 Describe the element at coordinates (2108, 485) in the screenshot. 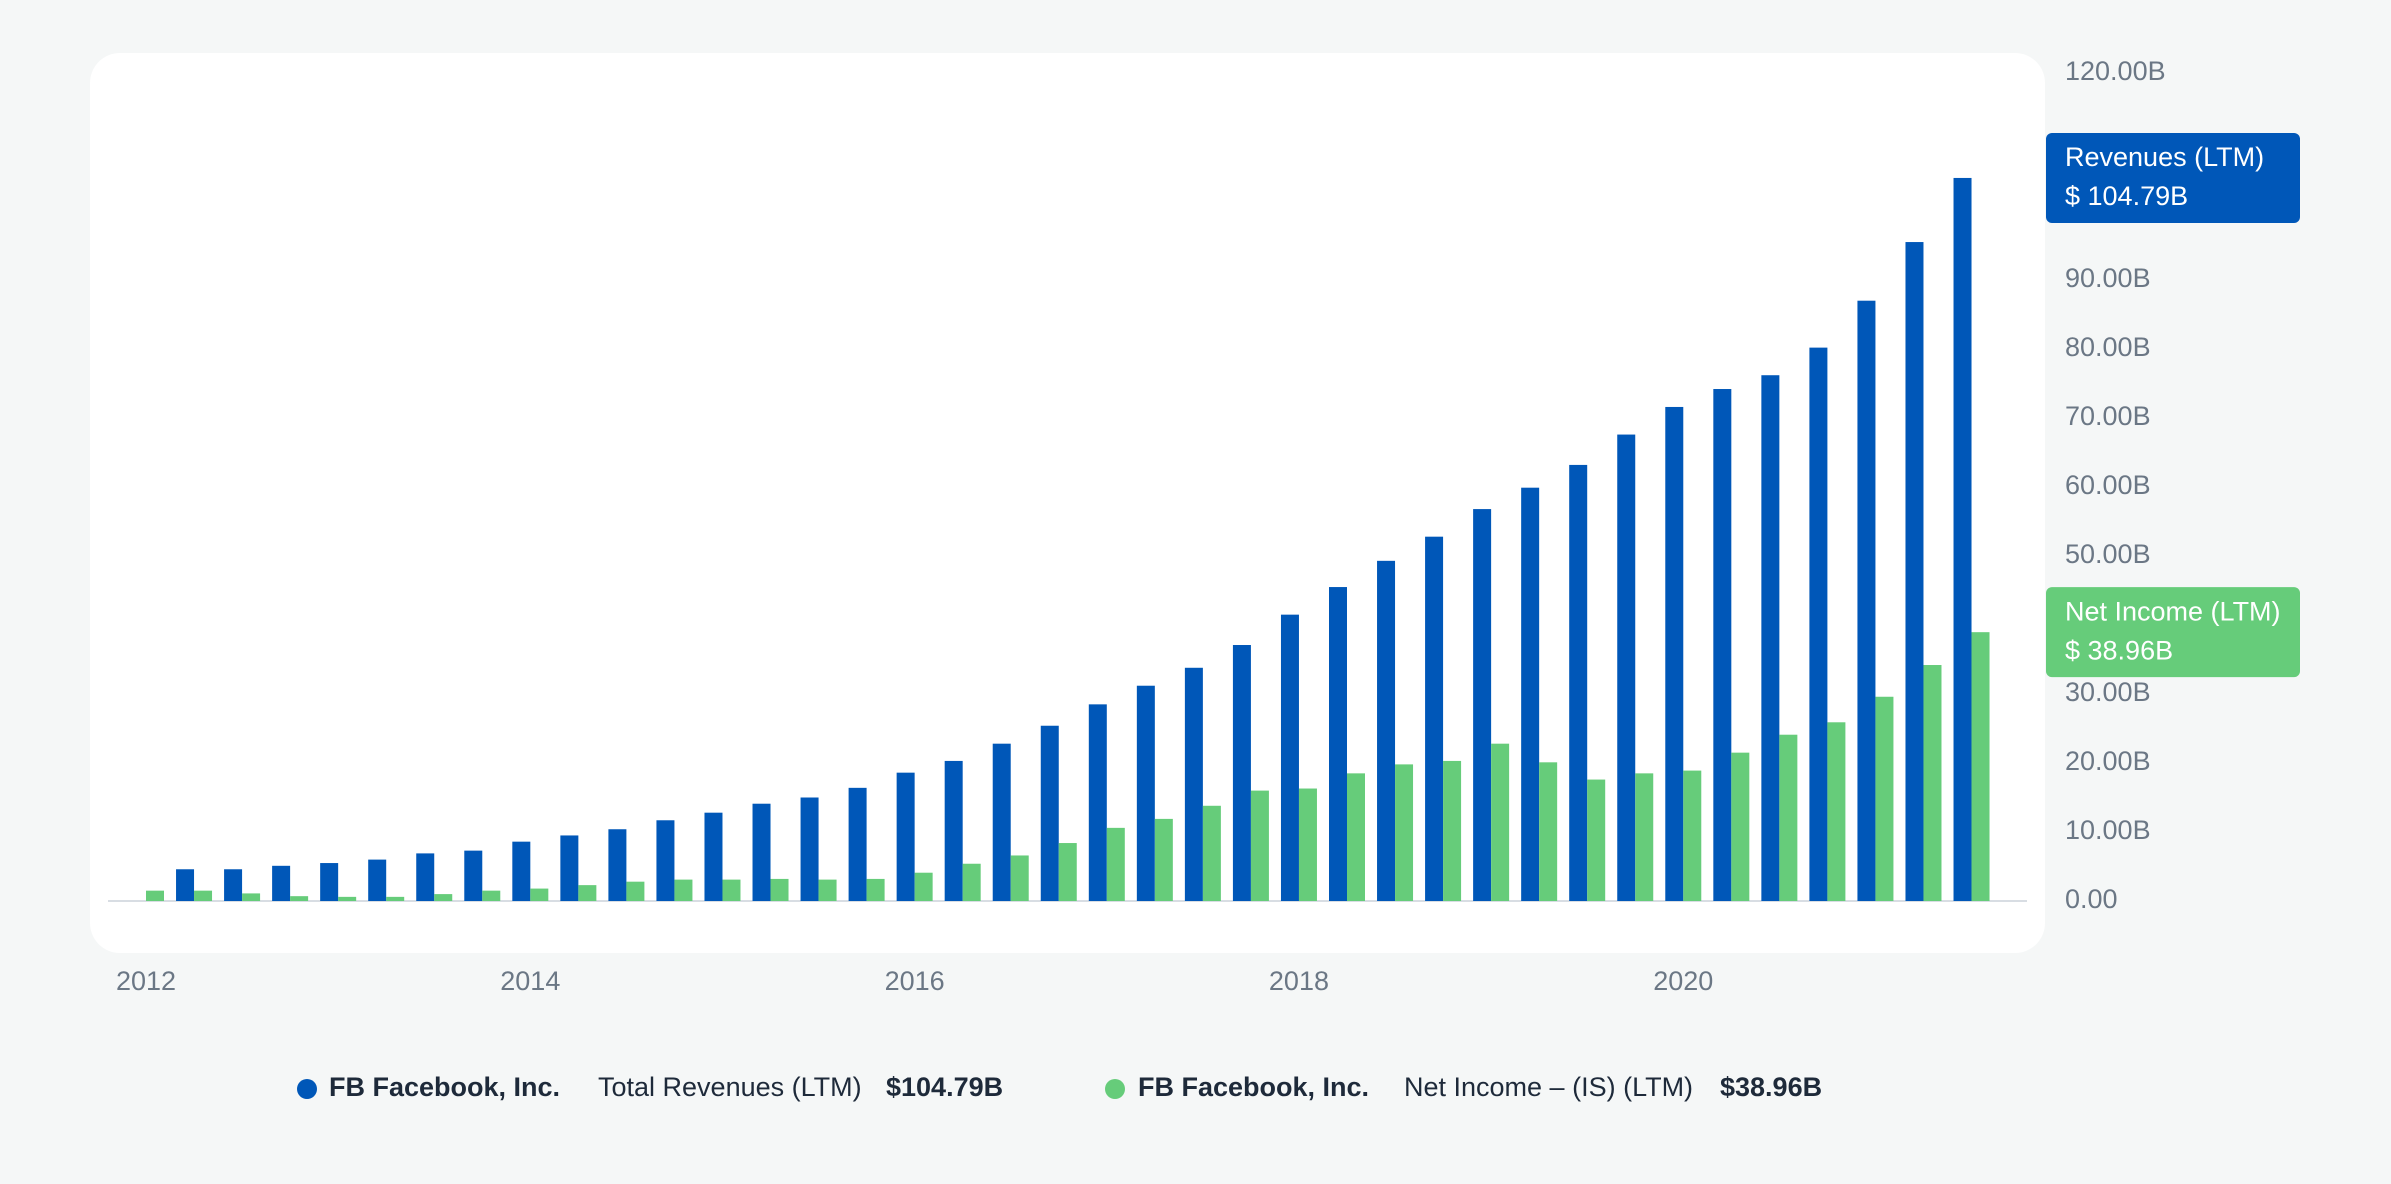

I see `y-tick-label: 60.00B` at that location.